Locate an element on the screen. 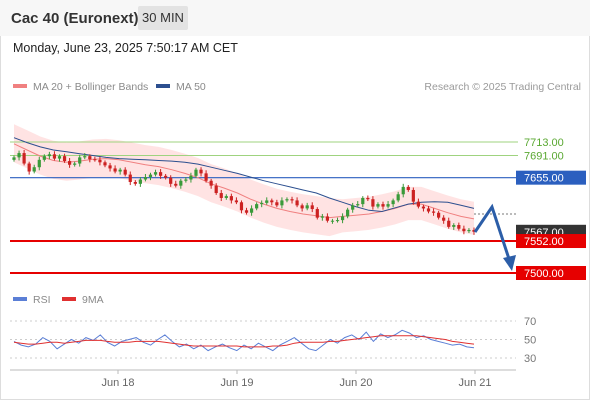 The height and width of the screenshot is (400, 590). chart-header: Cac 40 (Euronext) 30 MIN is located at coordinates (295, 18).